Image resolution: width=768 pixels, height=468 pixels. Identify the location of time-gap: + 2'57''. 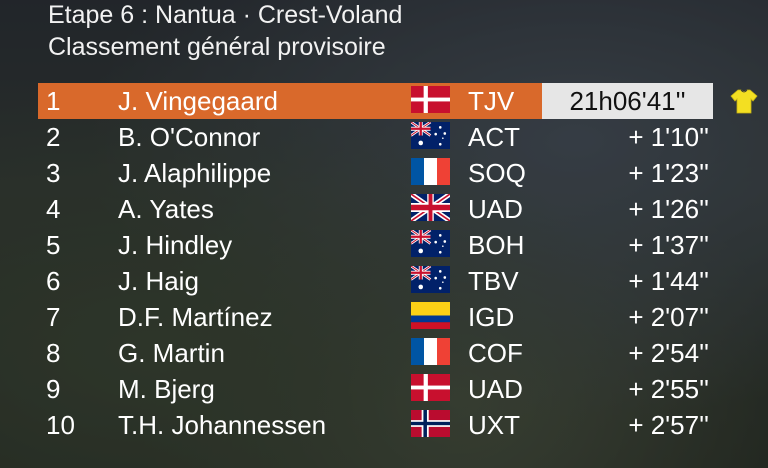
(668, 425).